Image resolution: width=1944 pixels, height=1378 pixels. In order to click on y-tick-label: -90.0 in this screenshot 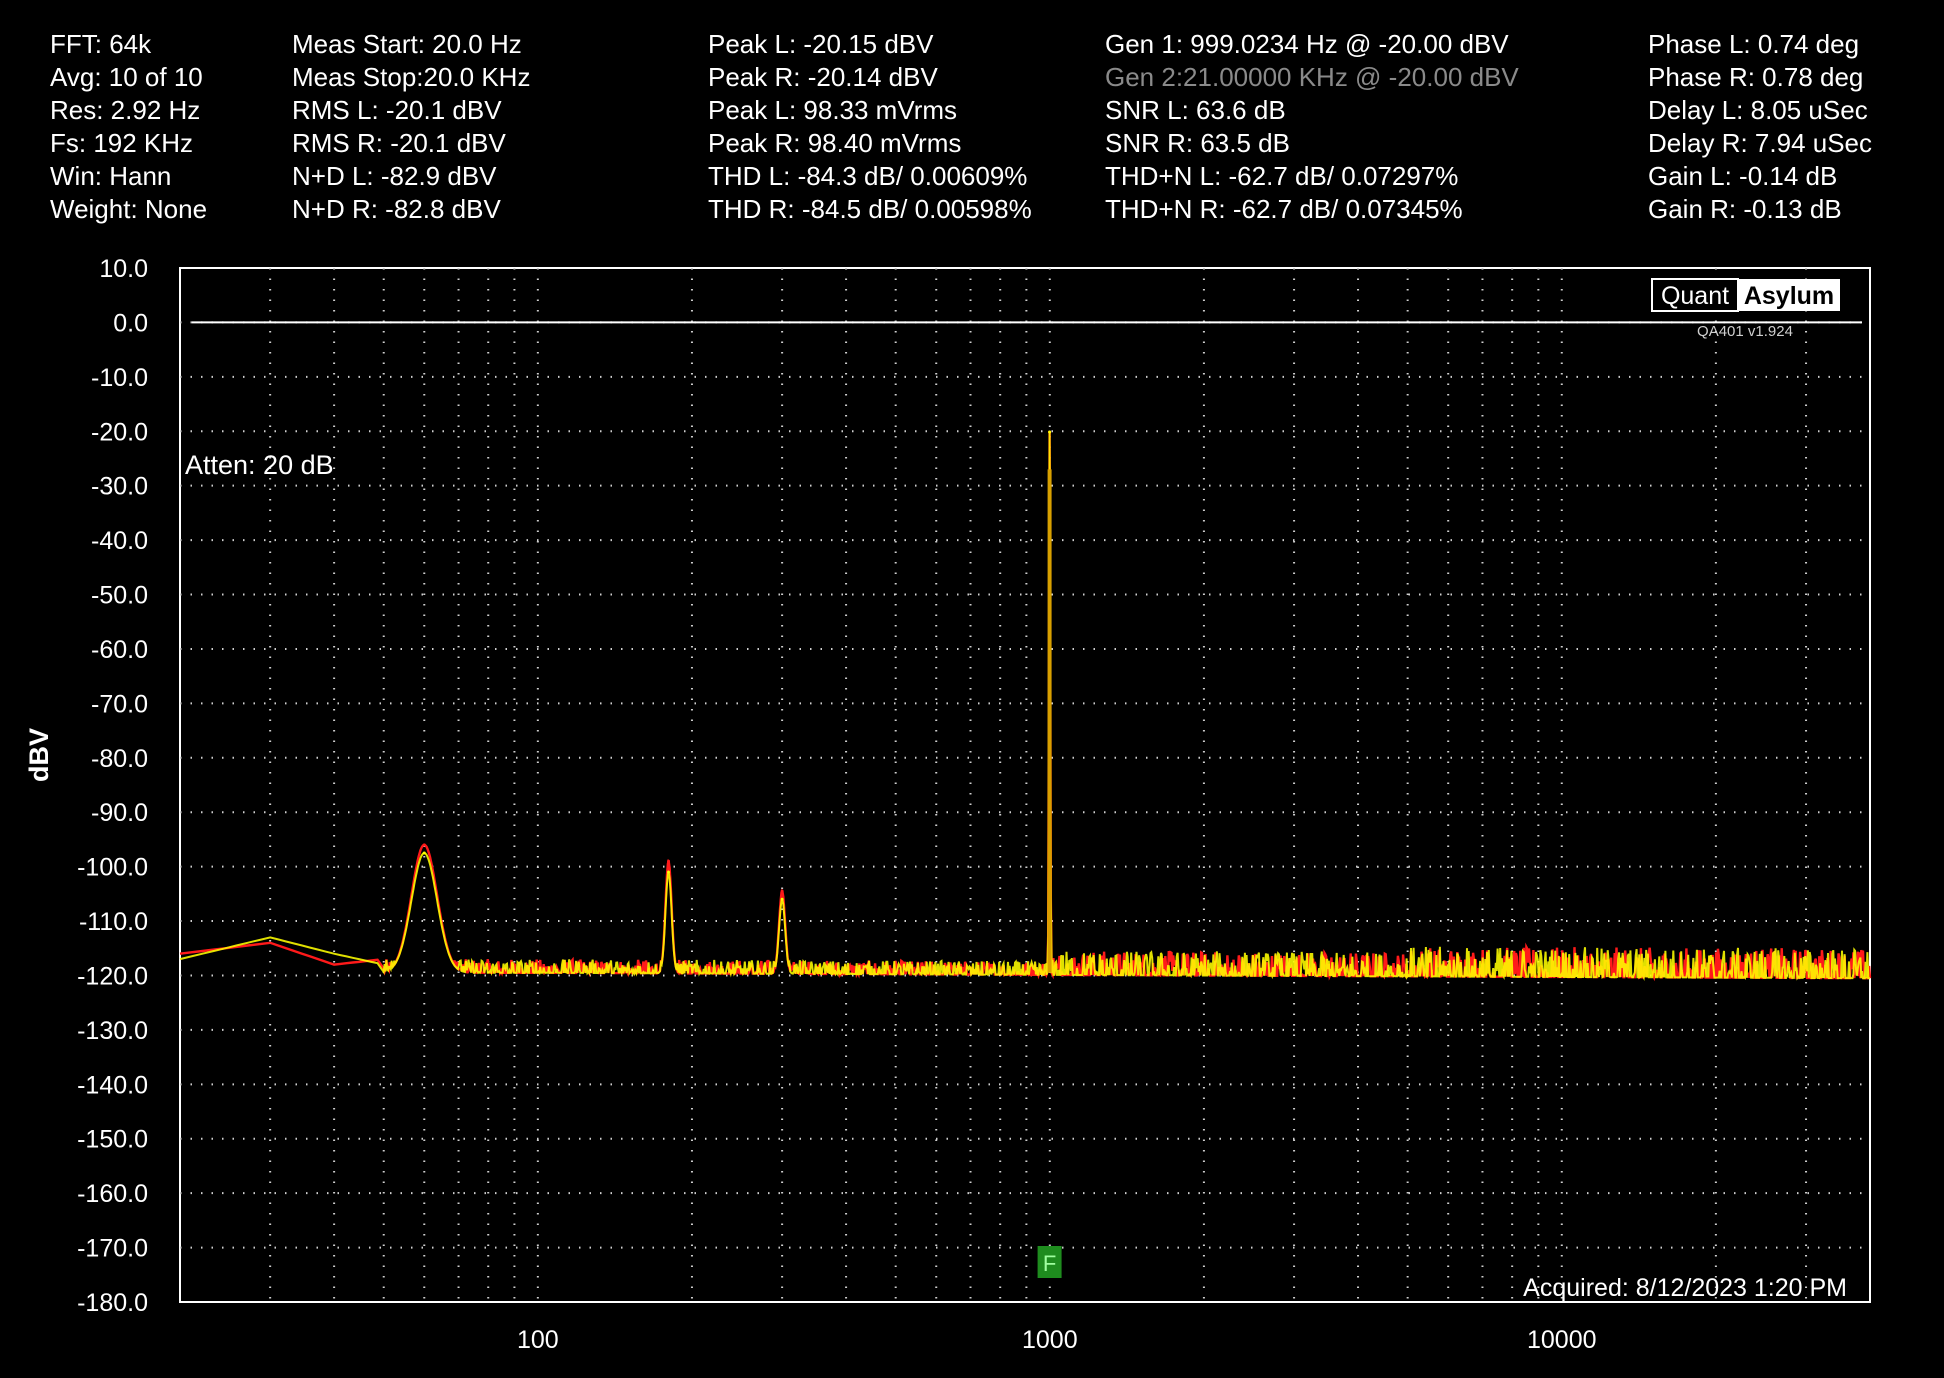, I will do `click(119, 813)`.